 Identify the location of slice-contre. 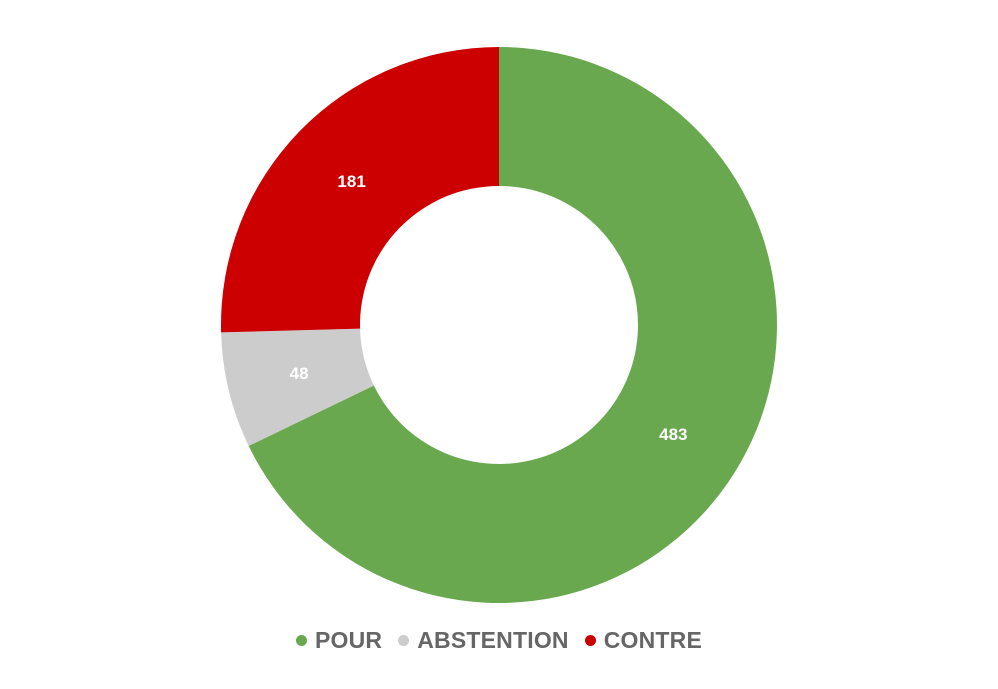
(360, 190).